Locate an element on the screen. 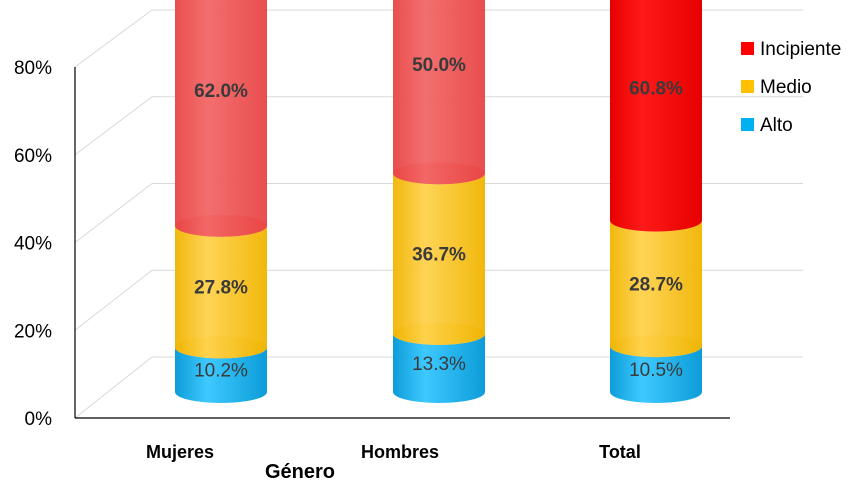 Image resolution: width=858 pixels, height=483 pixels. legend-label-medio: Medio is located at coordinates (786, 87).